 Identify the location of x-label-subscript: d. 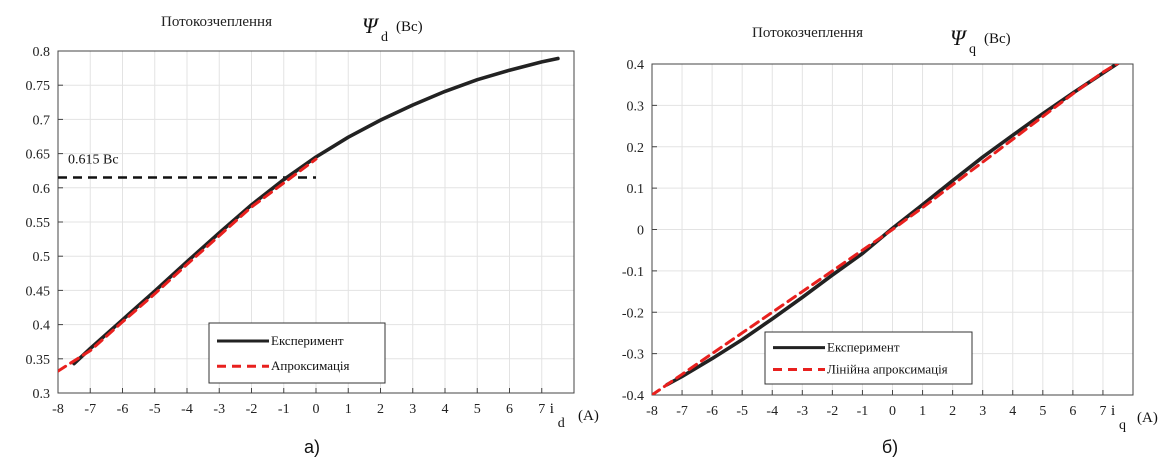
(561, 423).